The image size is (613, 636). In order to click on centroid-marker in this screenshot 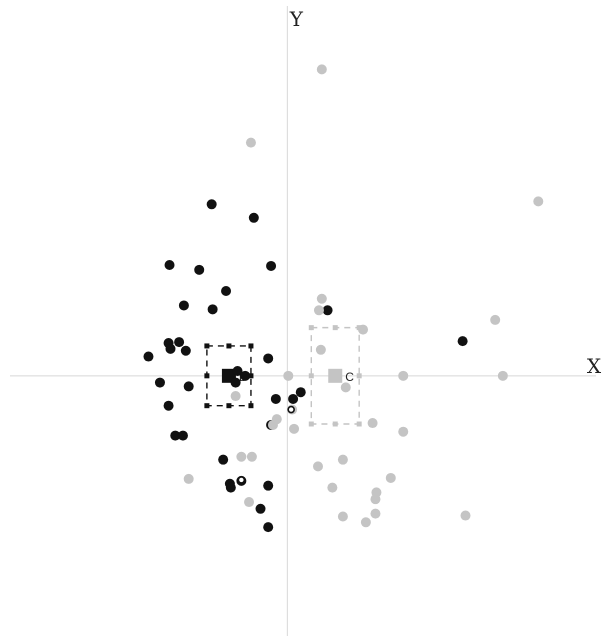, I will do `click(335, 375)`.